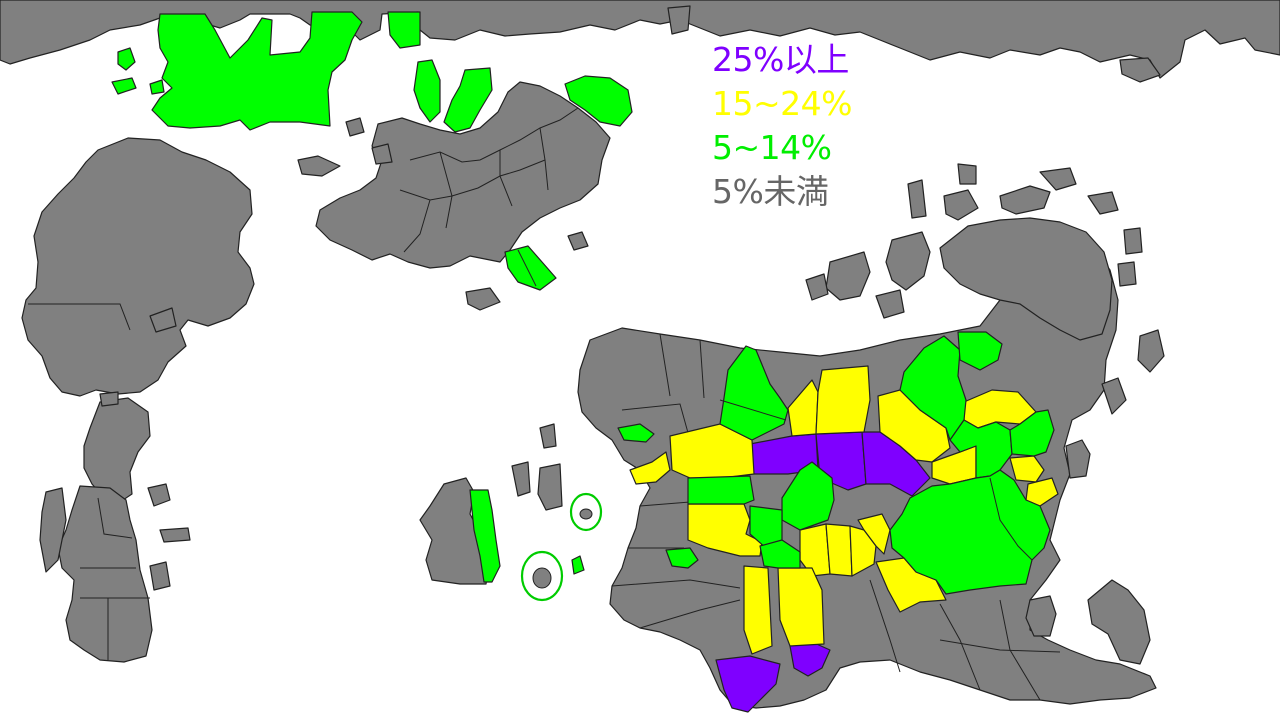 Image resolution: width=1280 pixels, height=720 pixels. I want to click on north-central-grey, so click(454, 196).